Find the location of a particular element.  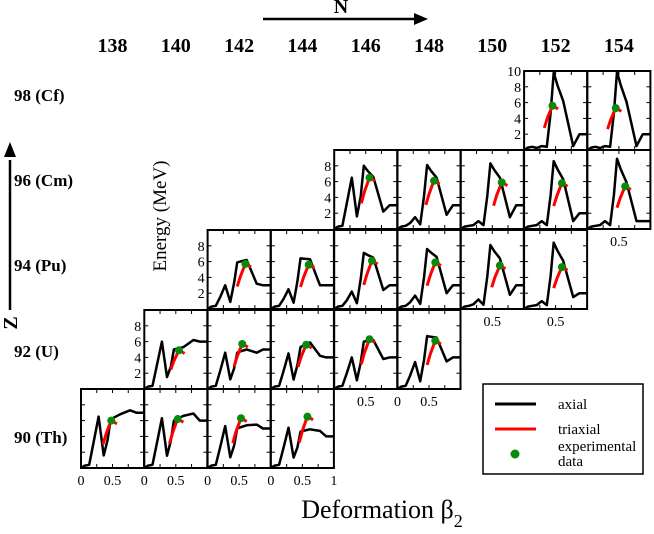

neutron-number-label: 148 is located at coordinates (429, 46).